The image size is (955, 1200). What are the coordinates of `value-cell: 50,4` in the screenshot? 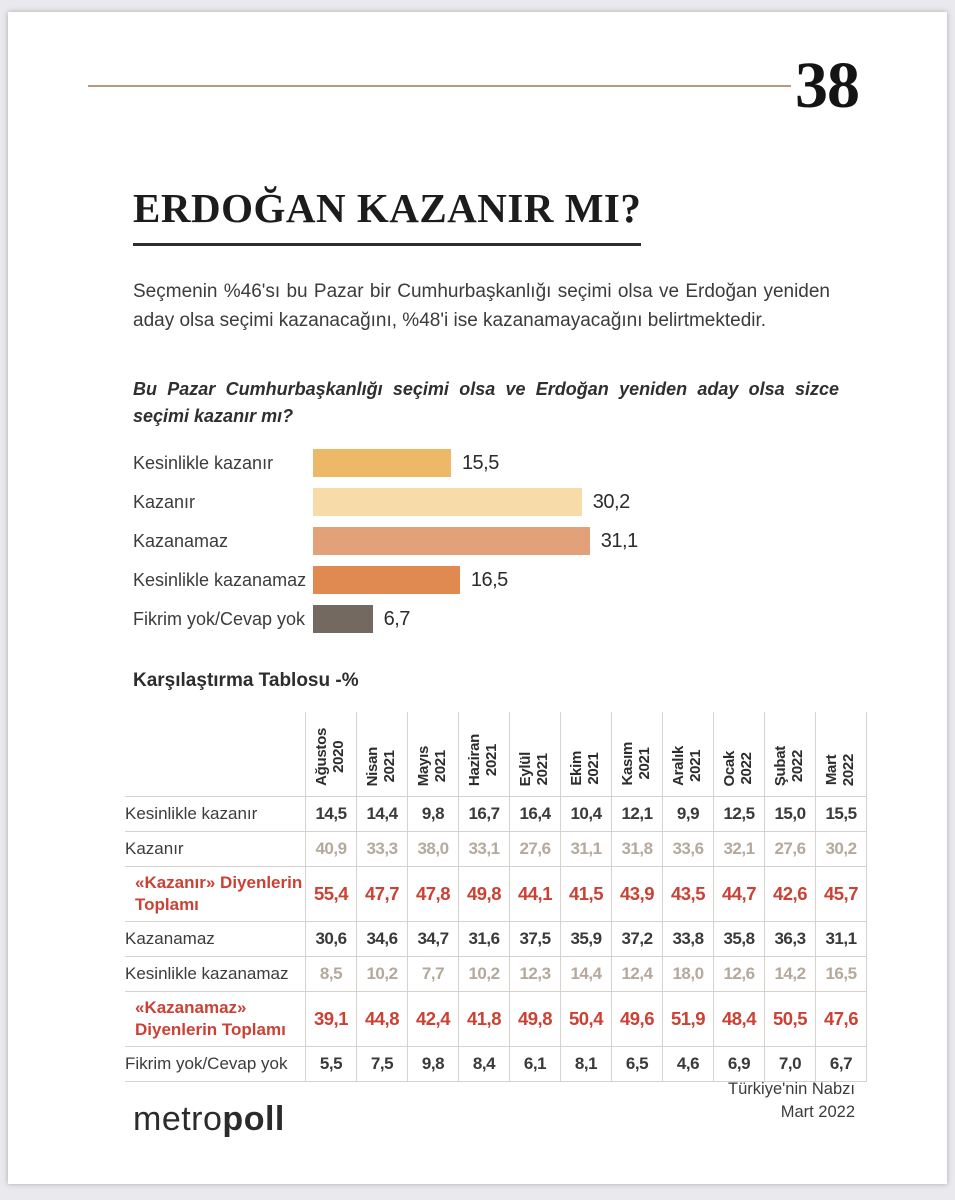 It's located at (586, 1019).